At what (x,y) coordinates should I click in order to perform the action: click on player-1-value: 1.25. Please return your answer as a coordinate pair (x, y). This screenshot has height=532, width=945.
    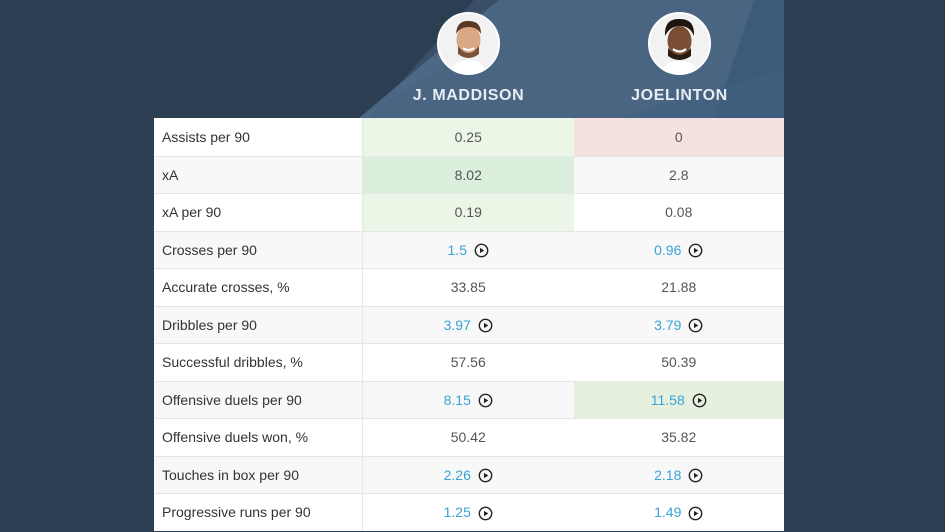
    Looking at the image, I should click on (468, 512).